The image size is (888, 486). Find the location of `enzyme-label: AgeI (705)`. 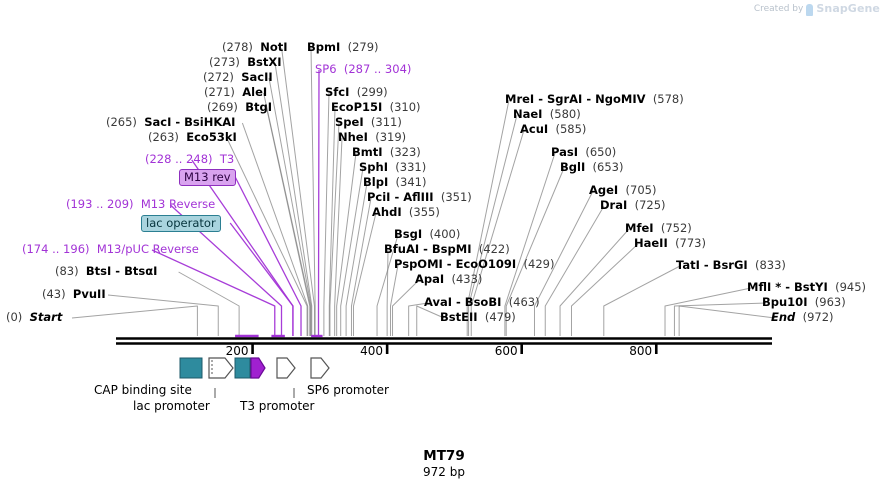

enzyme-label: AgeI (705) is located at coordinates (622, 190).